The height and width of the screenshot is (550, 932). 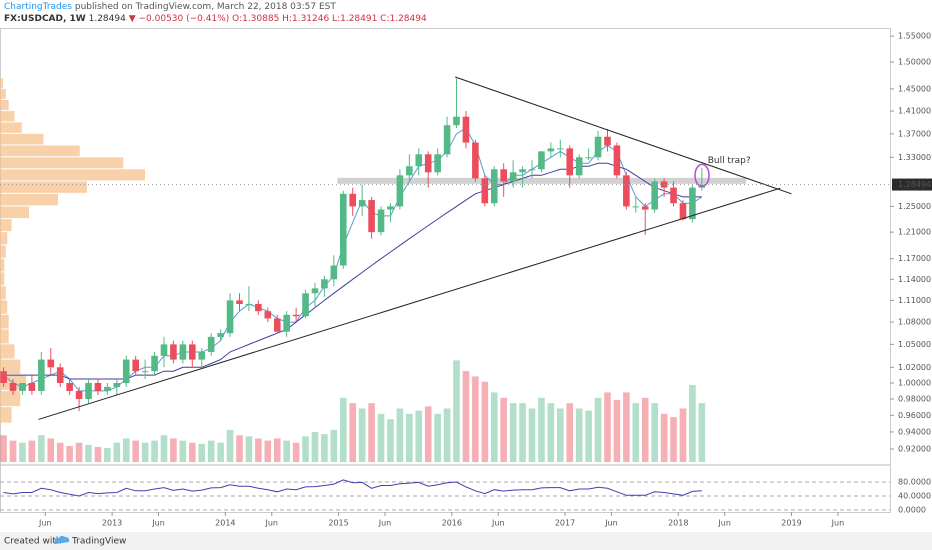 I want to click on x-tick-label: 2018, so click(x=678, y=523).